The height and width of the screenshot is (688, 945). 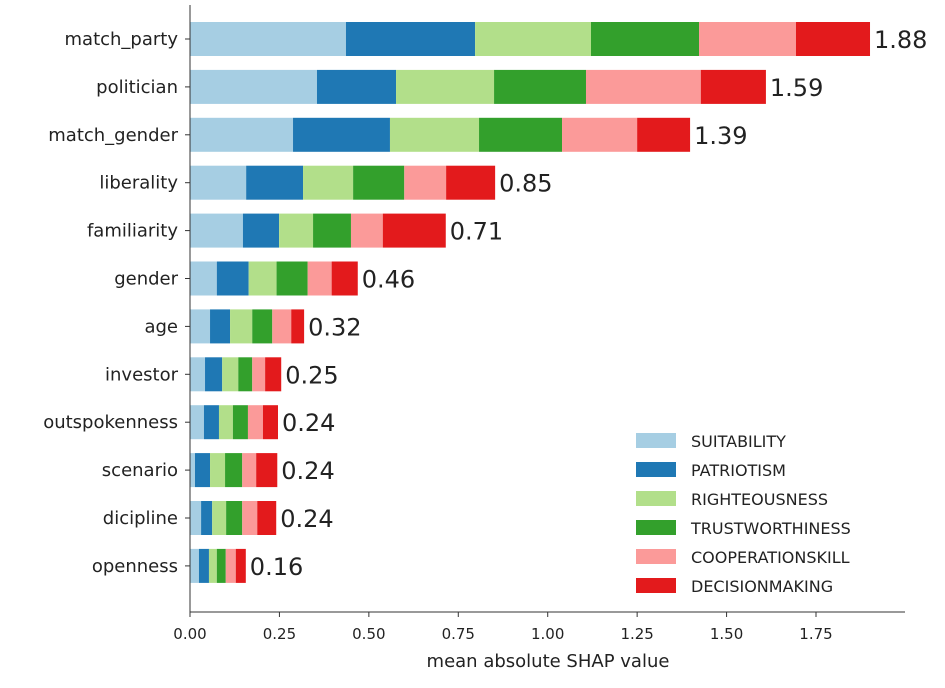 What do you see at coordinates (232, 278) in the screenshot?
I see `bar-segment-gender-patriotism` at bounding box center [232, 278].